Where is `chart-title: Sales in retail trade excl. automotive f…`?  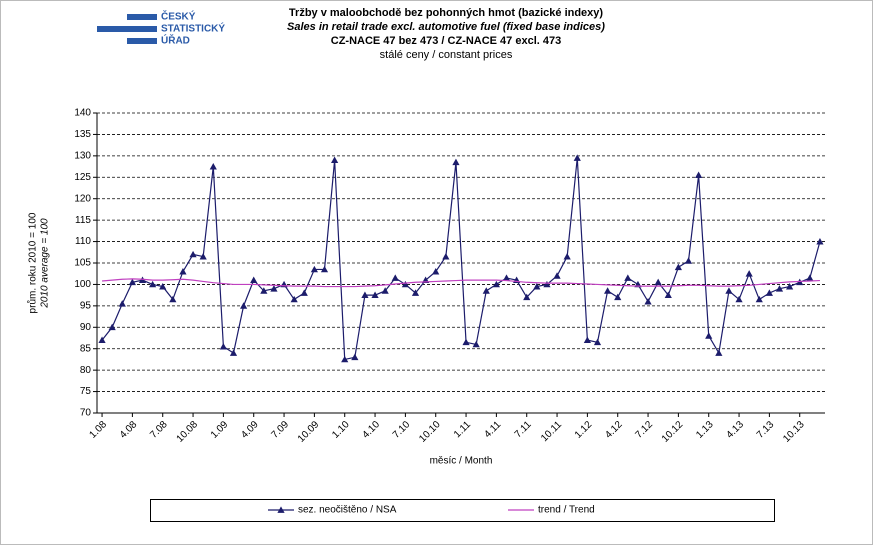
chart-title: Sales in retail trade excl. automotive f… is located at coordinates (446, 27).